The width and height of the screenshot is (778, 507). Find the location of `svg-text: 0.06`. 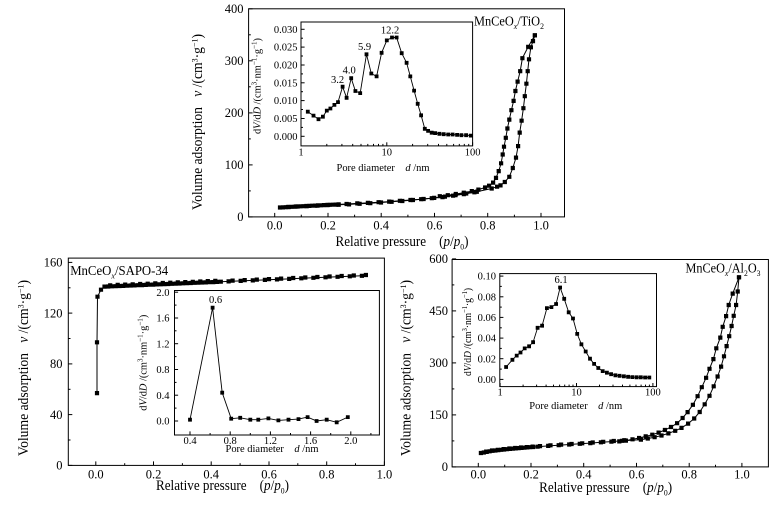

svg-text: 0.06 is located at coordinates (487, 318).